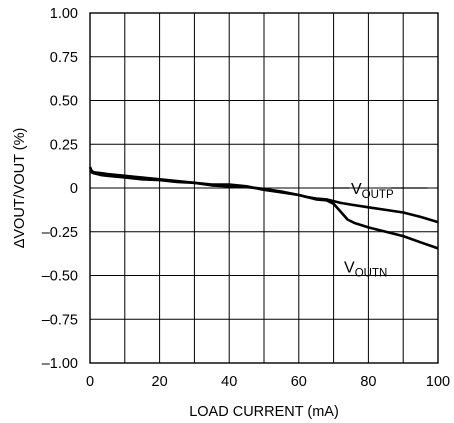 The width and height of the screenshot is (454, 423). I want to click on y-tick-label: 0, so click(74, 189).